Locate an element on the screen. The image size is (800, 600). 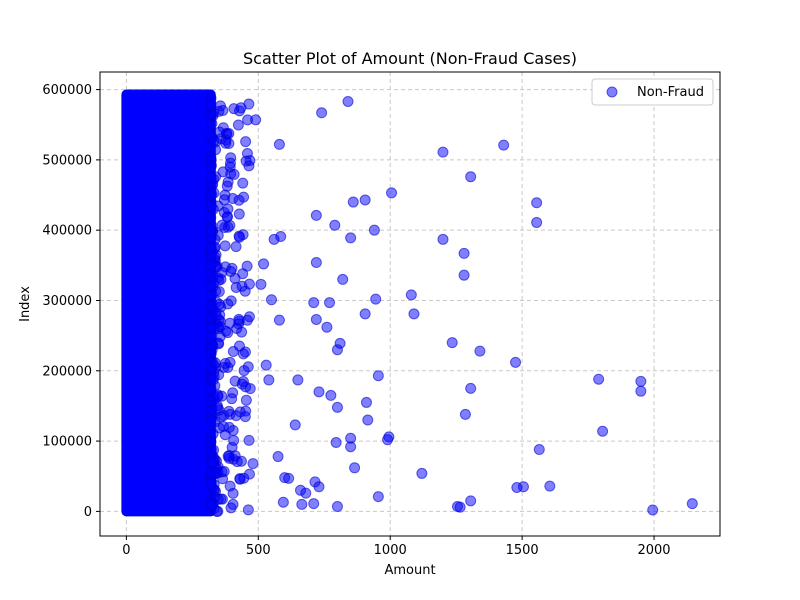
y-tick-label: 100000 is located at coordinates (67, 442).